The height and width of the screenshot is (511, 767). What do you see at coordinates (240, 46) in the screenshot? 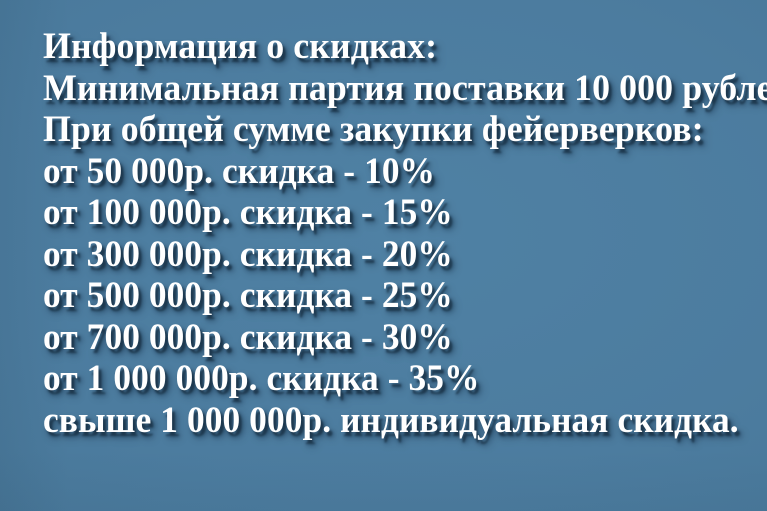
I see `info-heading: Информация о скидках:` at bounding box center [240, 46].